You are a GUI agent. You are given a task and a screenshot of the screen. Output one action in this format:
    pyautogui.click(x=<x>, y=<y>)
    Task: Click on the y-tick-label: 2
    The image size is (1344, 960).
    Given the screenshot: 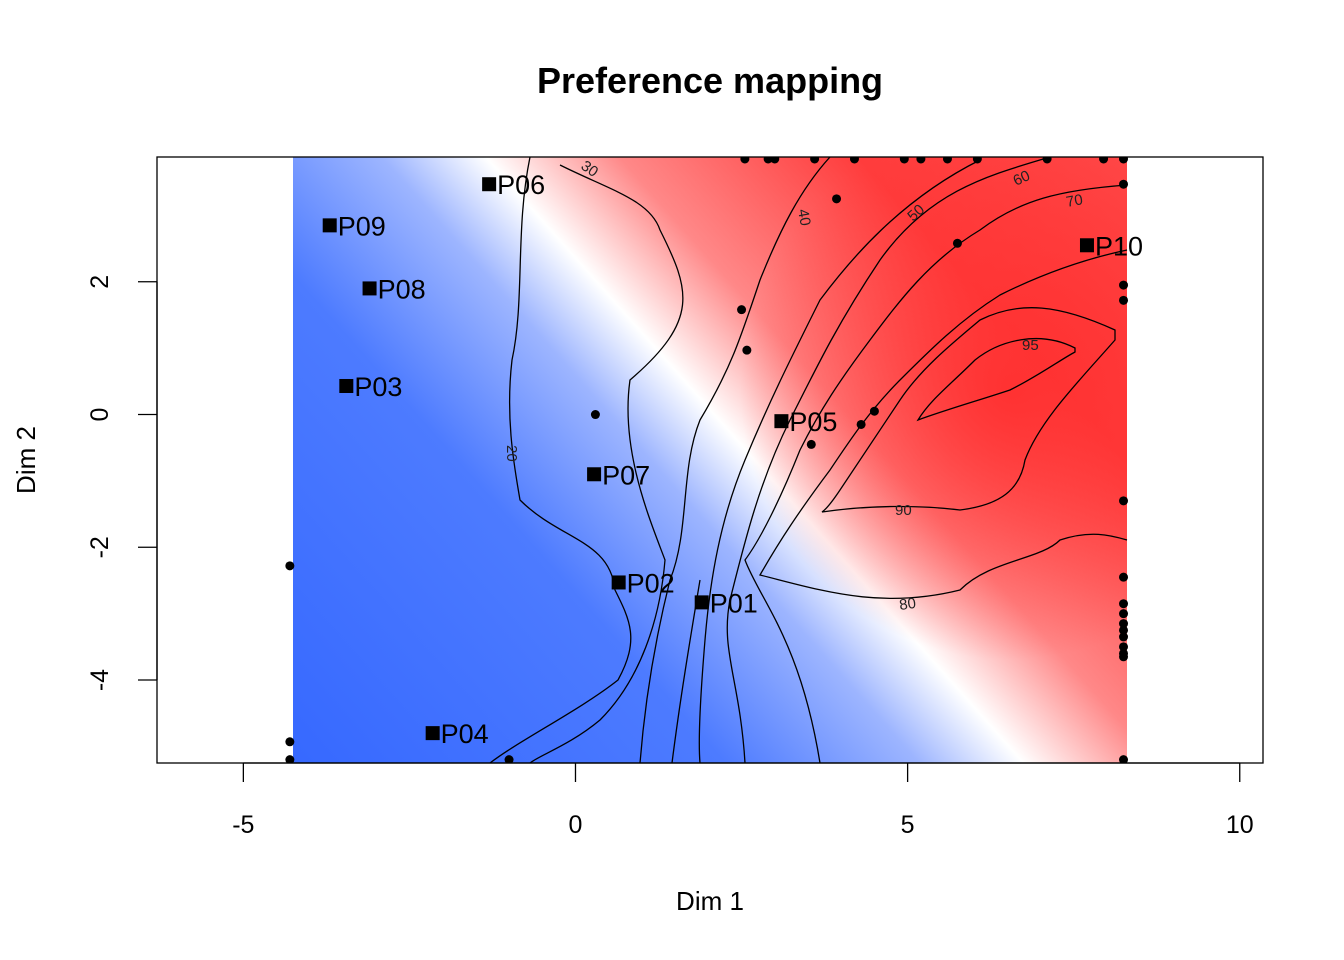 What is the action you would take?
    pyautogui.click(x=100, y=282)
    